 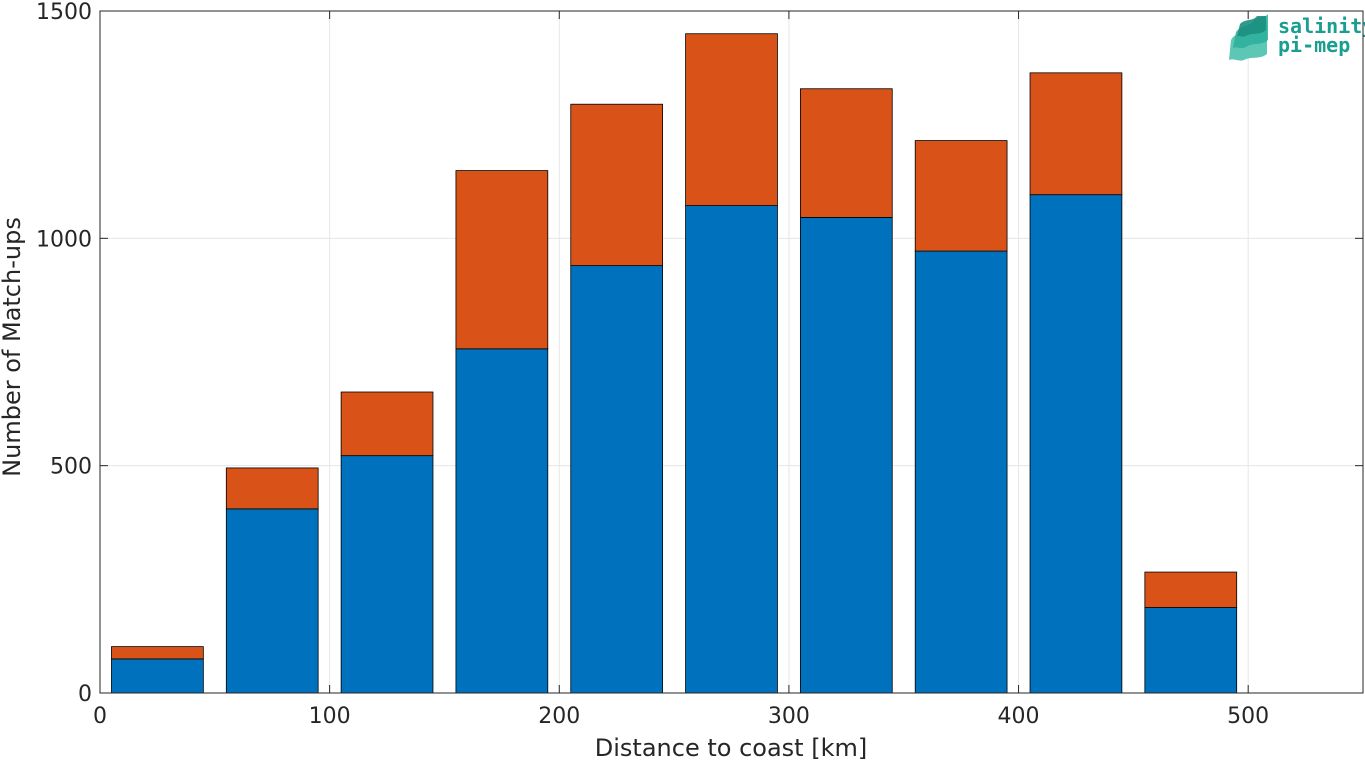 I want to click on y-tick-label: 0, so click(x=85, y=694).